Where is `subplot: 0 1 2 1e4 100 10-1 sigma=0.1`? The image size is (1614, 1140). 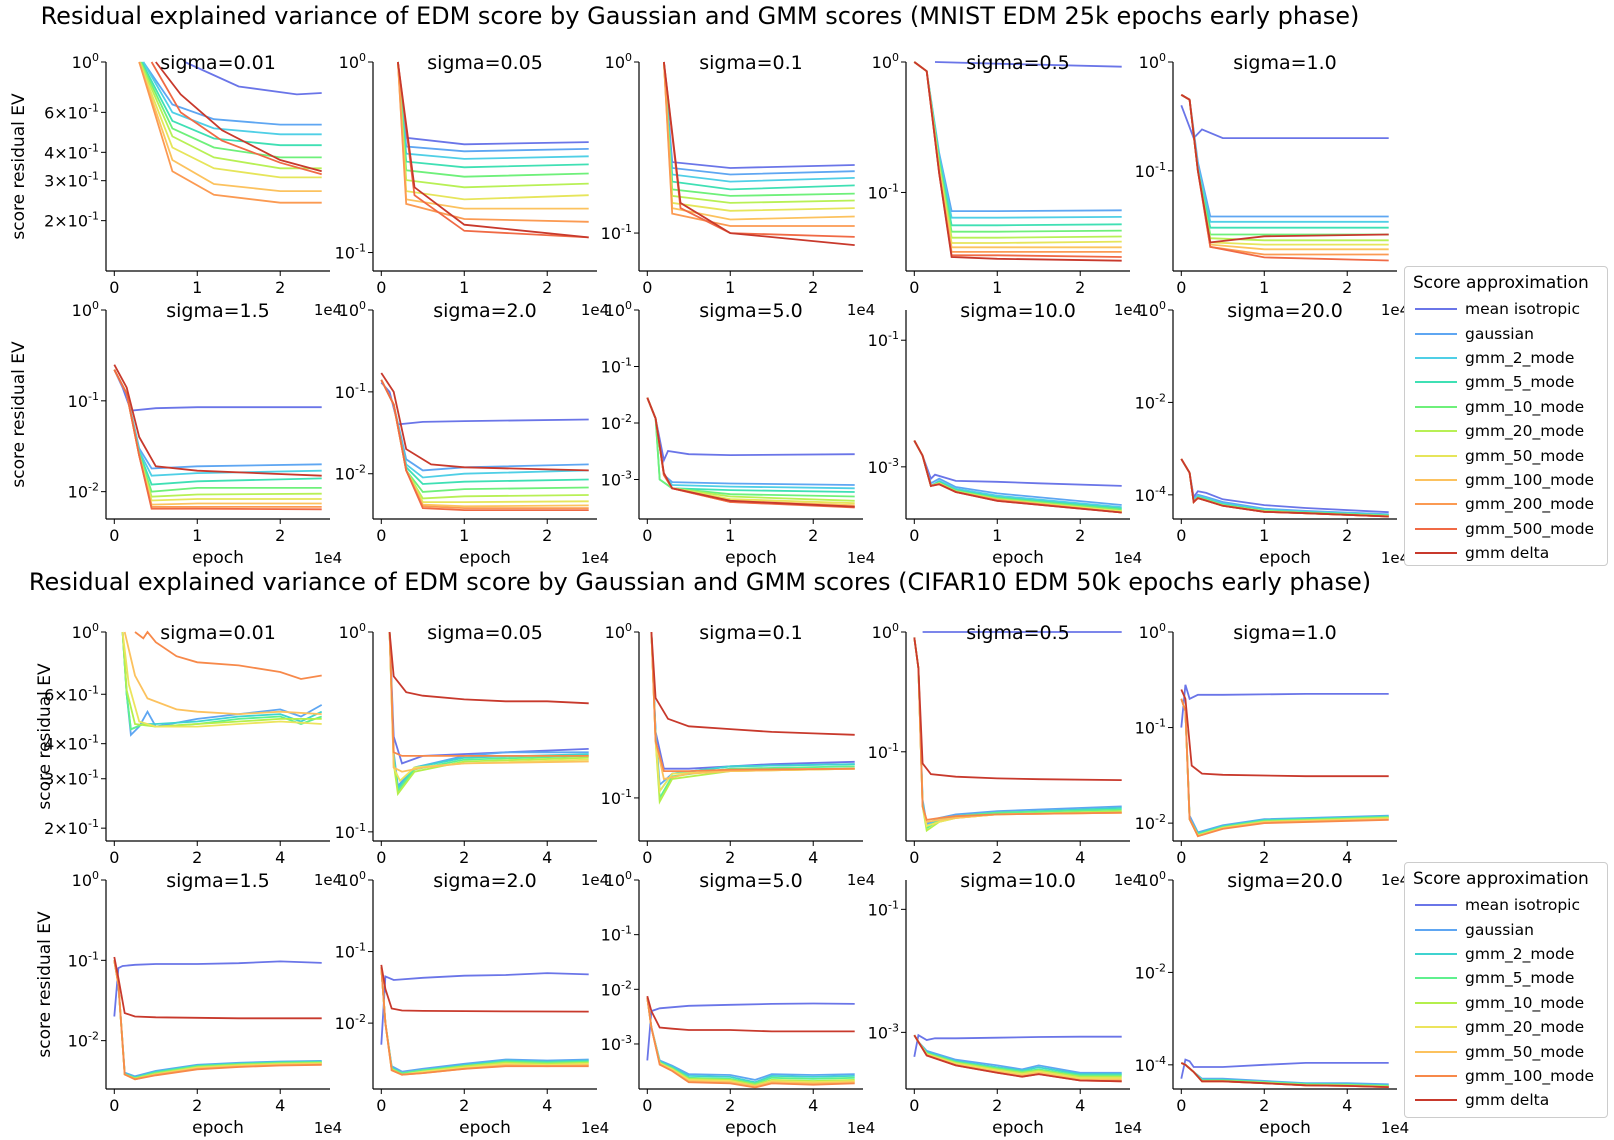
subplot: 0 1 2 1e4 100 10-1 sigma=0.1 is located at coordinates (738, 185).